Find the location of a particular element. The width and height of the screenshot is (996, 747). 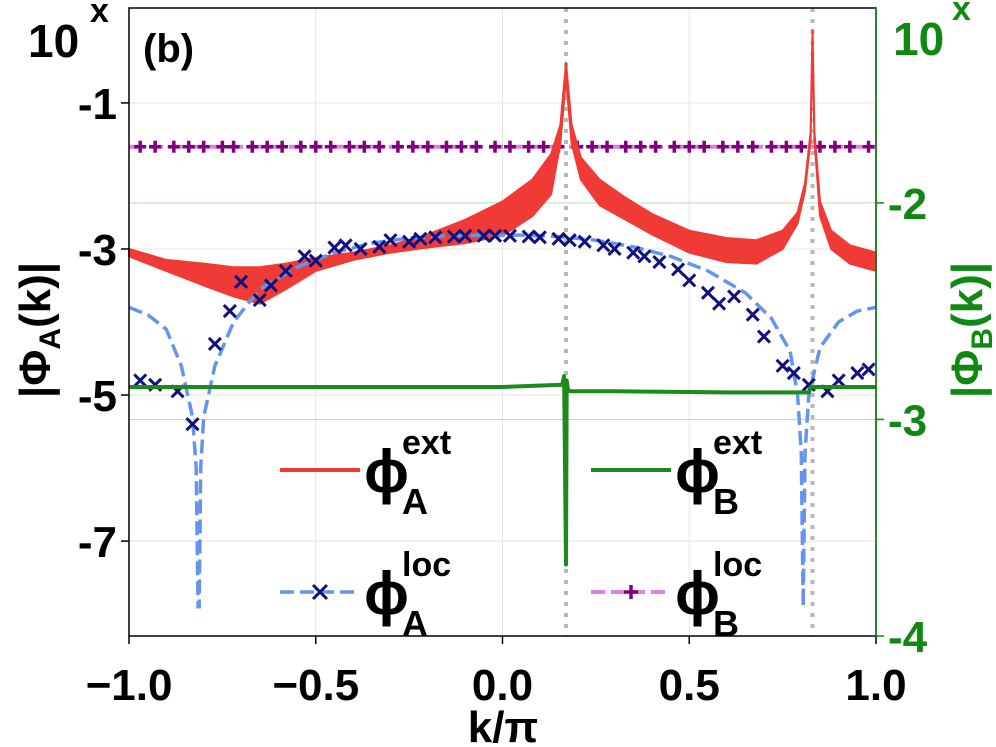

legend-subscript-1: B is located at coordinates (726, 501).